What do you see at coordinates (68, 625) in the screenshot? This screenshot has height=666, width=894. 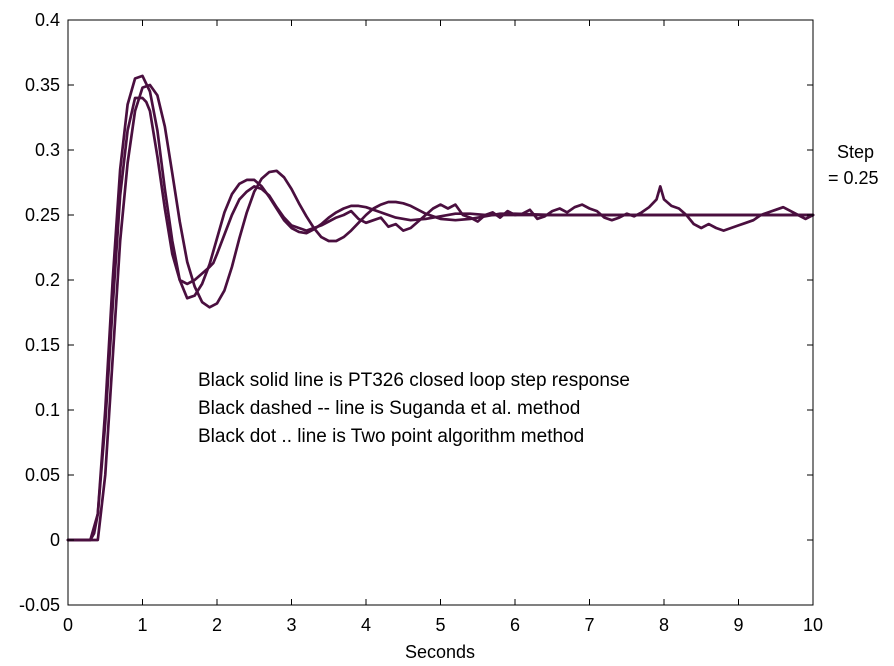 I see `x-tick-label: 0` at bounding box center [68, 625].